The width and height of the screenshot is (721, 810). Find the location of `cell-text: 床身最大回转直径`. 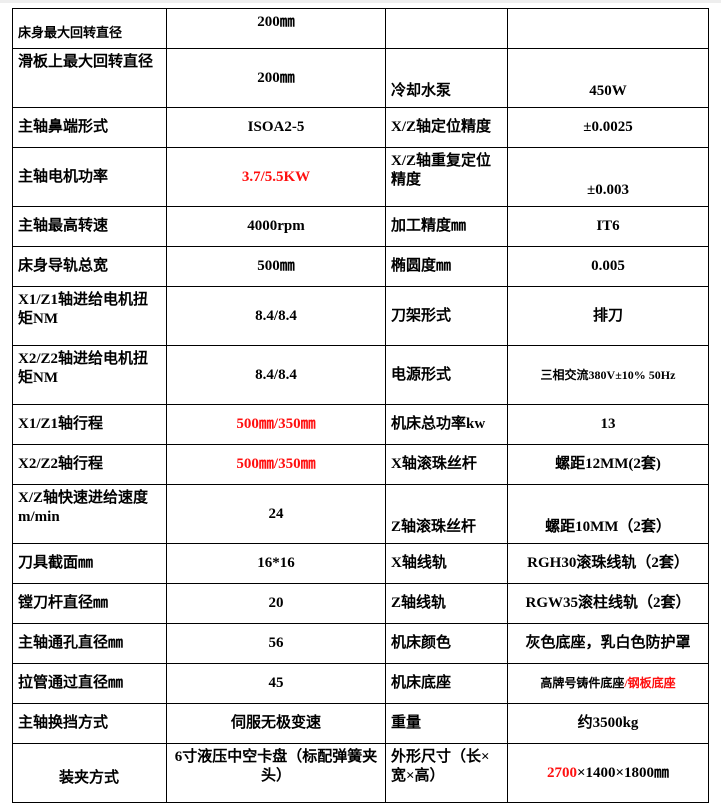

cell-text: 床身最大回转直径 is located at coordinates (70, 32).